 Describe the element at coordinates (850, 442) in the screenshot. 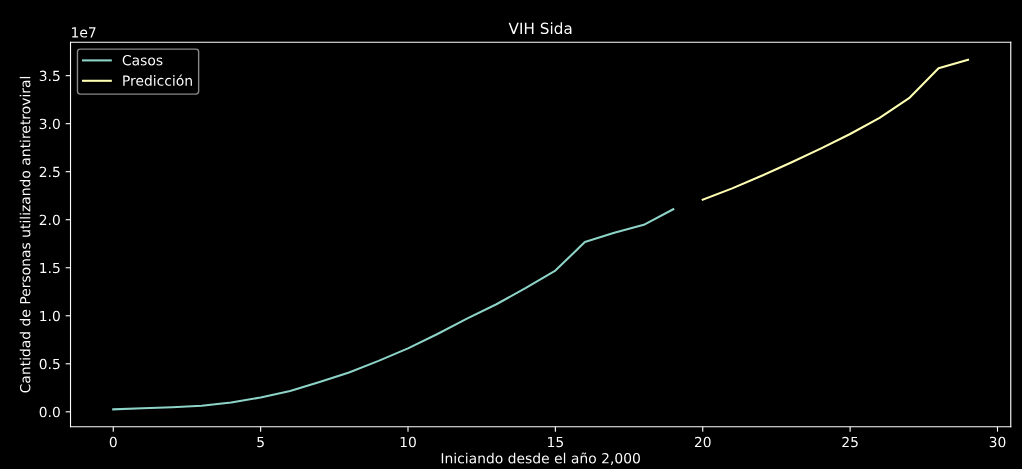

I see `x-tick-label: 25` at that location.